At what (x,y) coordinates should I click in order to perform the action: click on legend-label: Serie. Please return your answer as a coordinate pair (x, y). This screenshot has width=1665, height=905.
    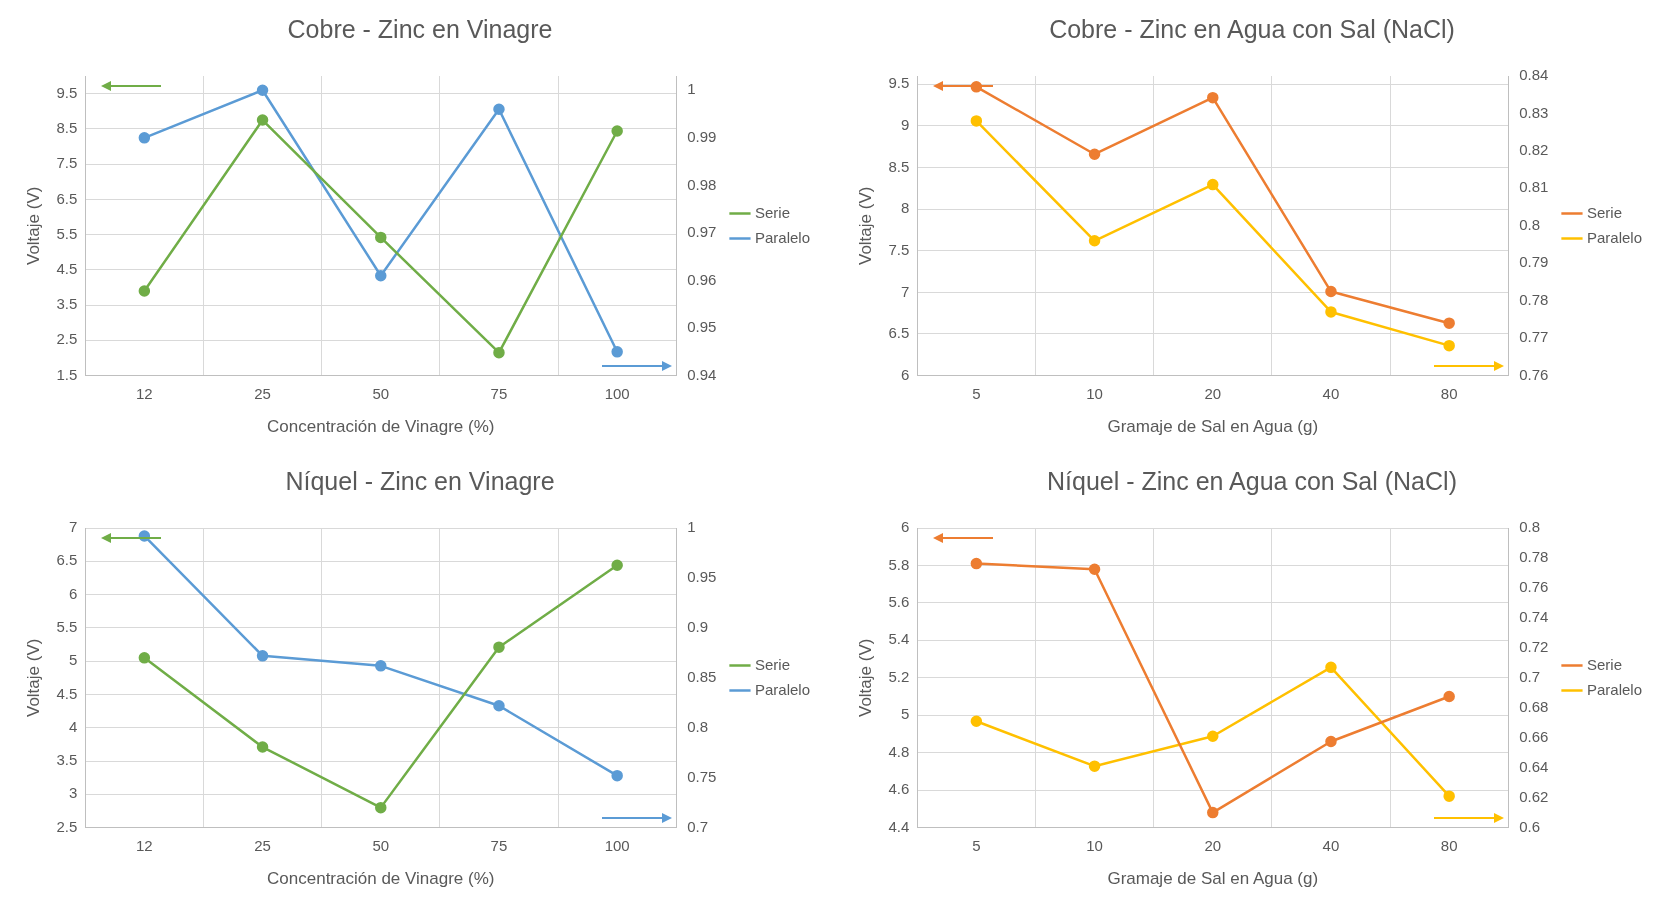
    Looking at the image, I should click on (1604, 664).